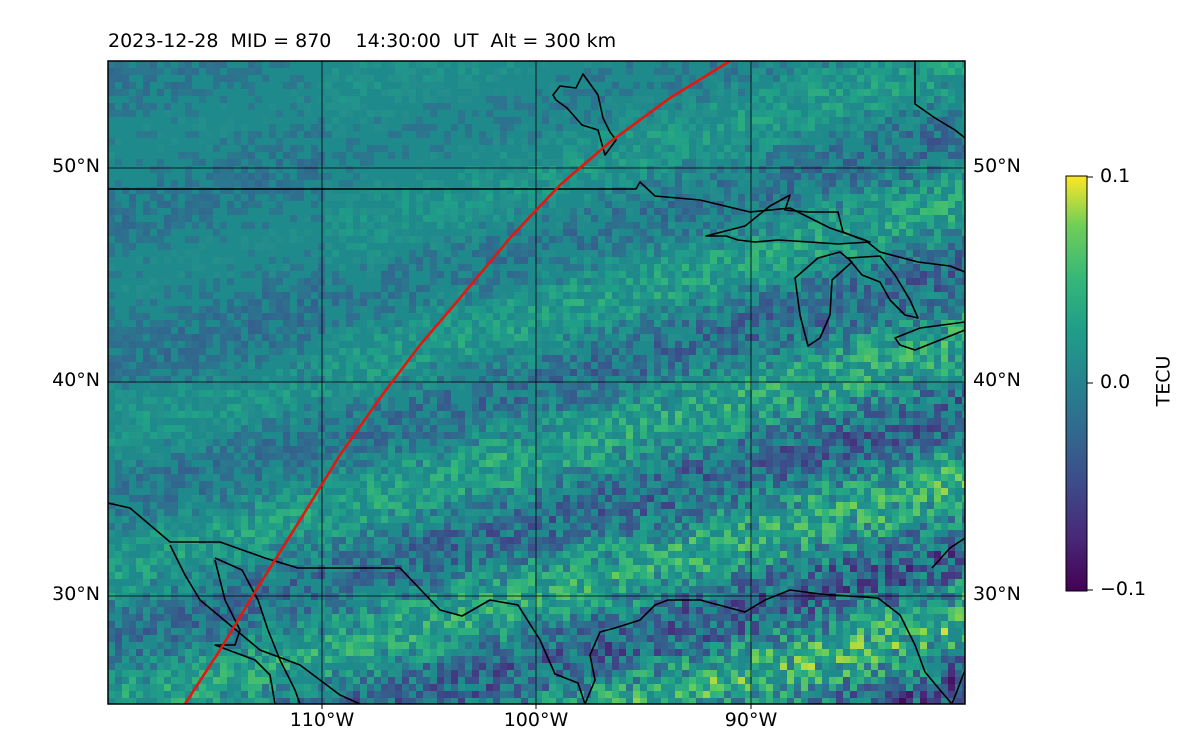 This screenshot has width=1200, height=750. Describe the element at coordinates (929, 336) in the screenshot. I see `lake-erie-ontario` at that location.